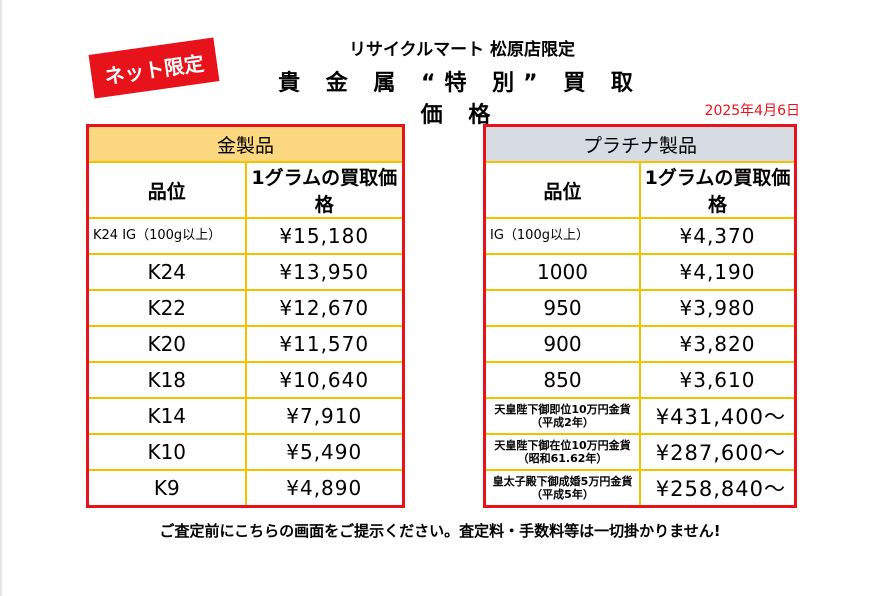  Describe the element at coordinates (718, 344) in the screenshot. I see `platinum-price: ¥3,820` at that location.